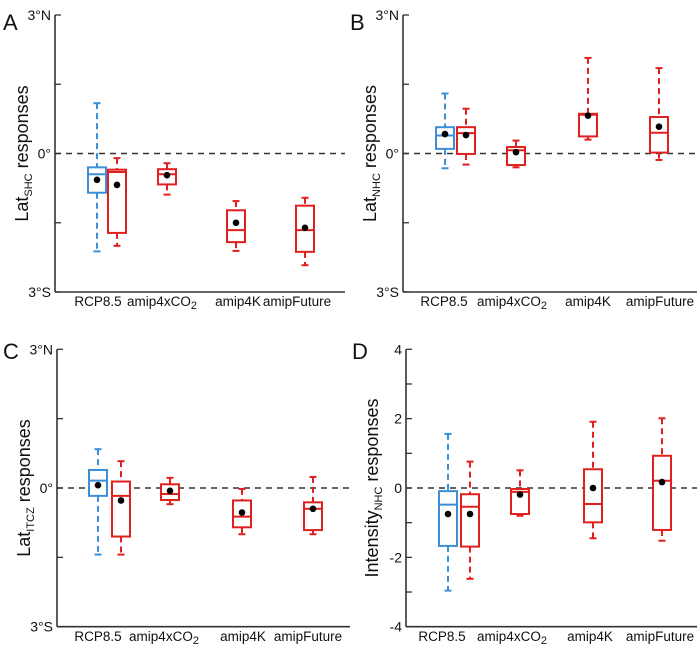 This screenshot has height=656, width=700. Describe the element at coordinates (373, 488) in the screenshot. I see `y-axis-label: IntensityNHC responses` at that location.